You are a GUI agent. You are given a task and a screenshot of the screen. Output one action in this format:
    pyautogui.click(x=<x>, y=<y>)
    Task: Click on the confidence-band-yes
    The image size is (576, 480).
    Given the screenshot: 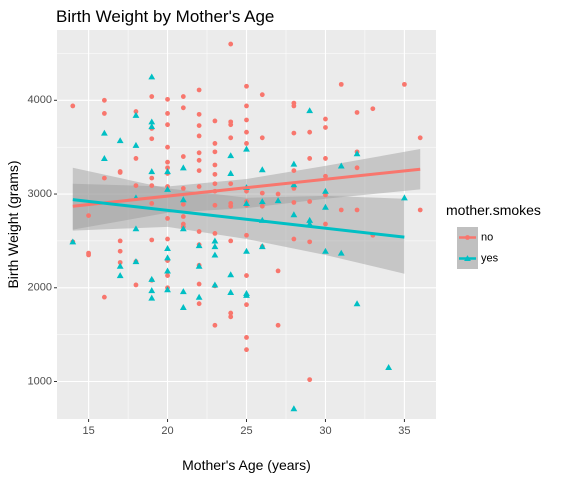 What is the action you would take?
    pyautogui.click(x=238, y=220)
    